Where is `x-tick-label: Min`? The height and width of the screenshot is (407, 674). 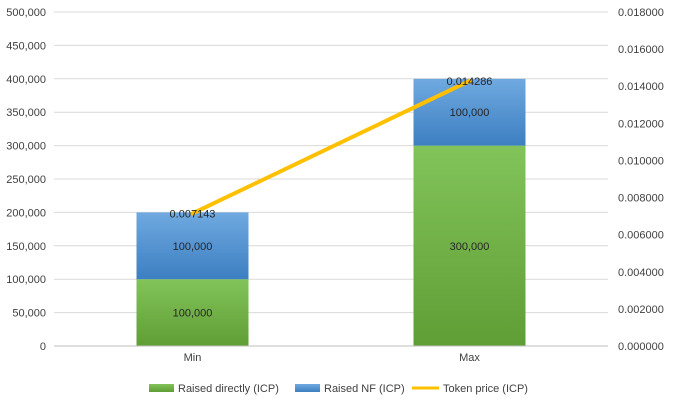
x-tick-label: Min is located at coordinates (193, 358).